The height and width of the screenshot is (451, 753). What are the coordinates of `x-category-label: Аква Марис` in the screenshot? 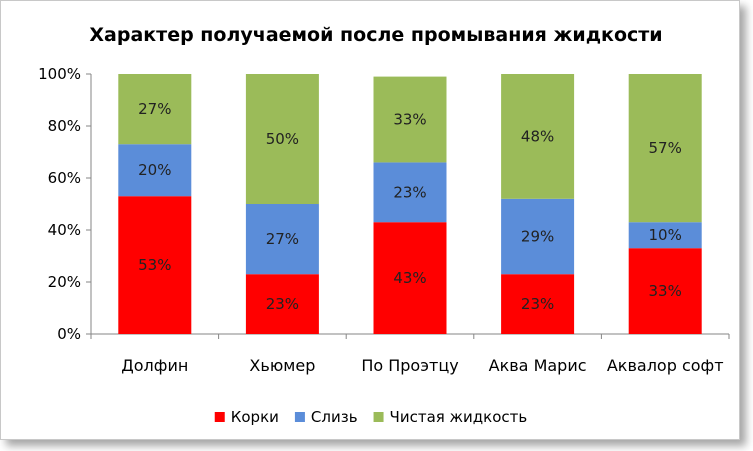 It's located at (538, 365).